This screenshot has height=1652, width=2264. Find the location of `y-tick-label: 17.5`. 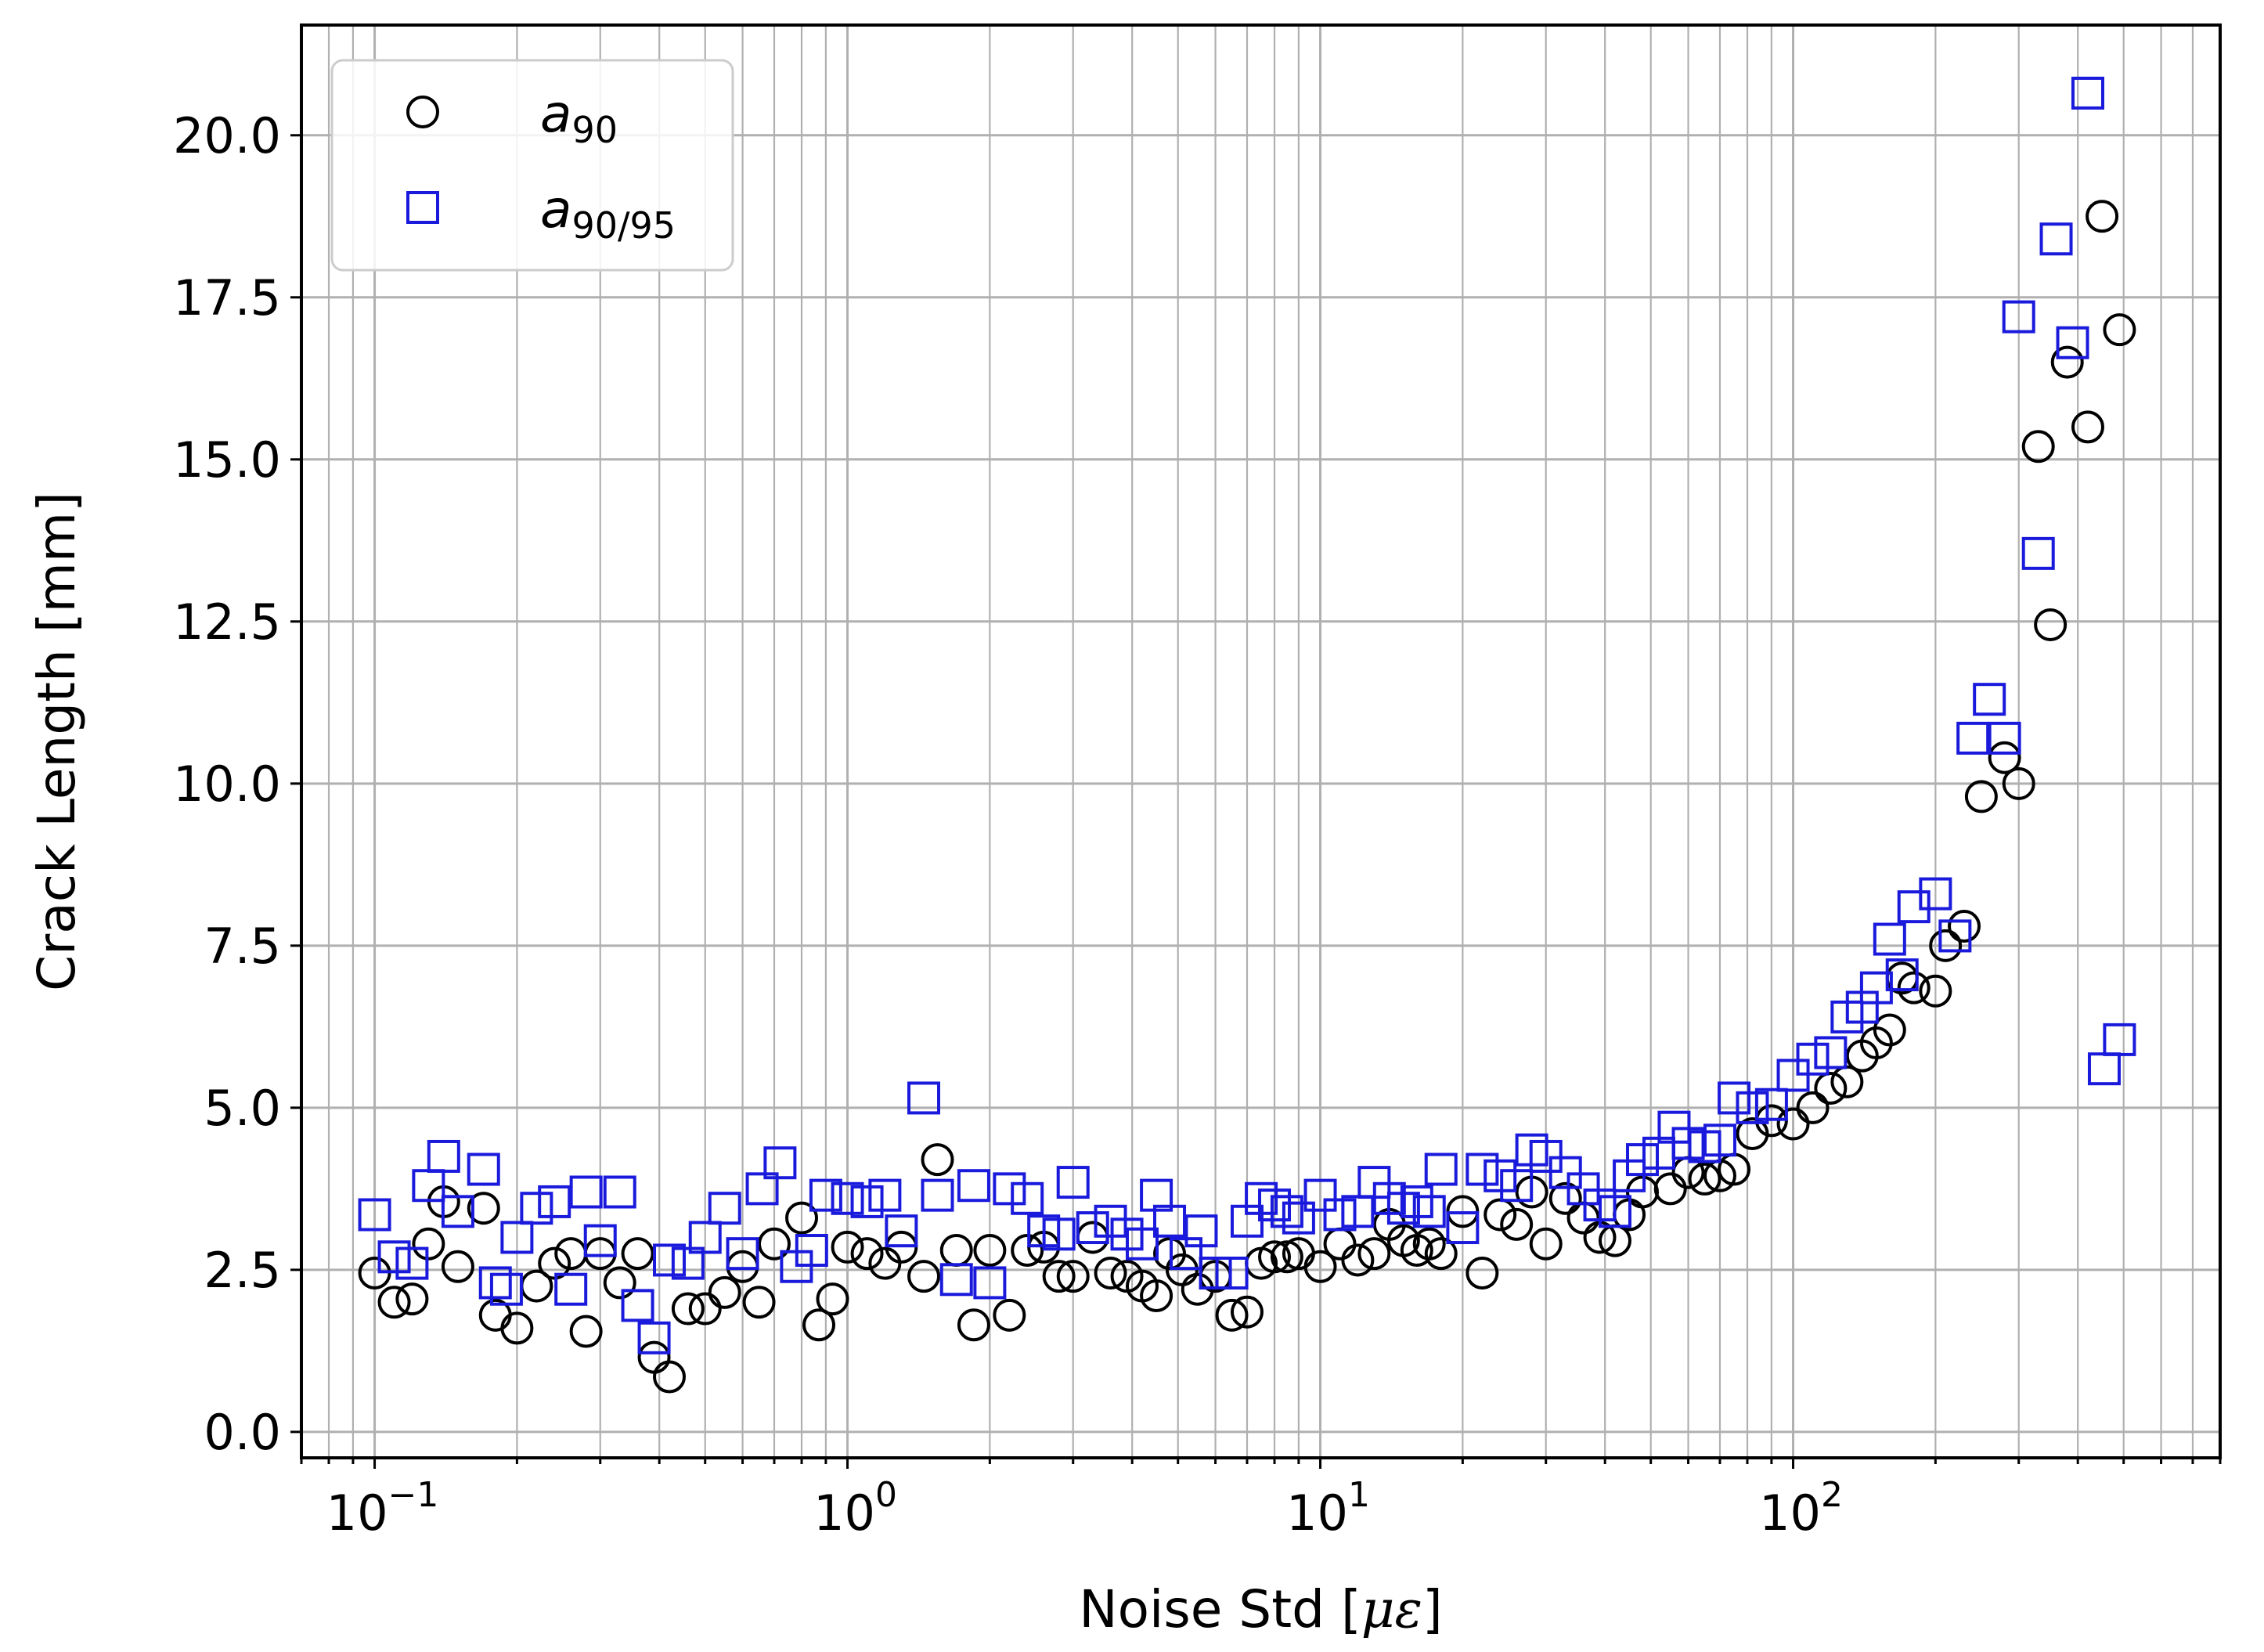

y-tick-label: 17.5 is located at coordinates (227, 297).